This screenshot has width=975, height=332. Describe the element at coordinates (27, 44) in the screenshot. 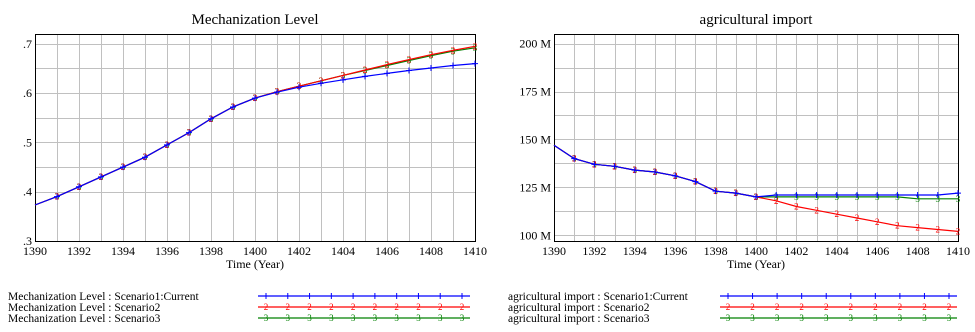

I see `y-tick-label: .7` at that location.